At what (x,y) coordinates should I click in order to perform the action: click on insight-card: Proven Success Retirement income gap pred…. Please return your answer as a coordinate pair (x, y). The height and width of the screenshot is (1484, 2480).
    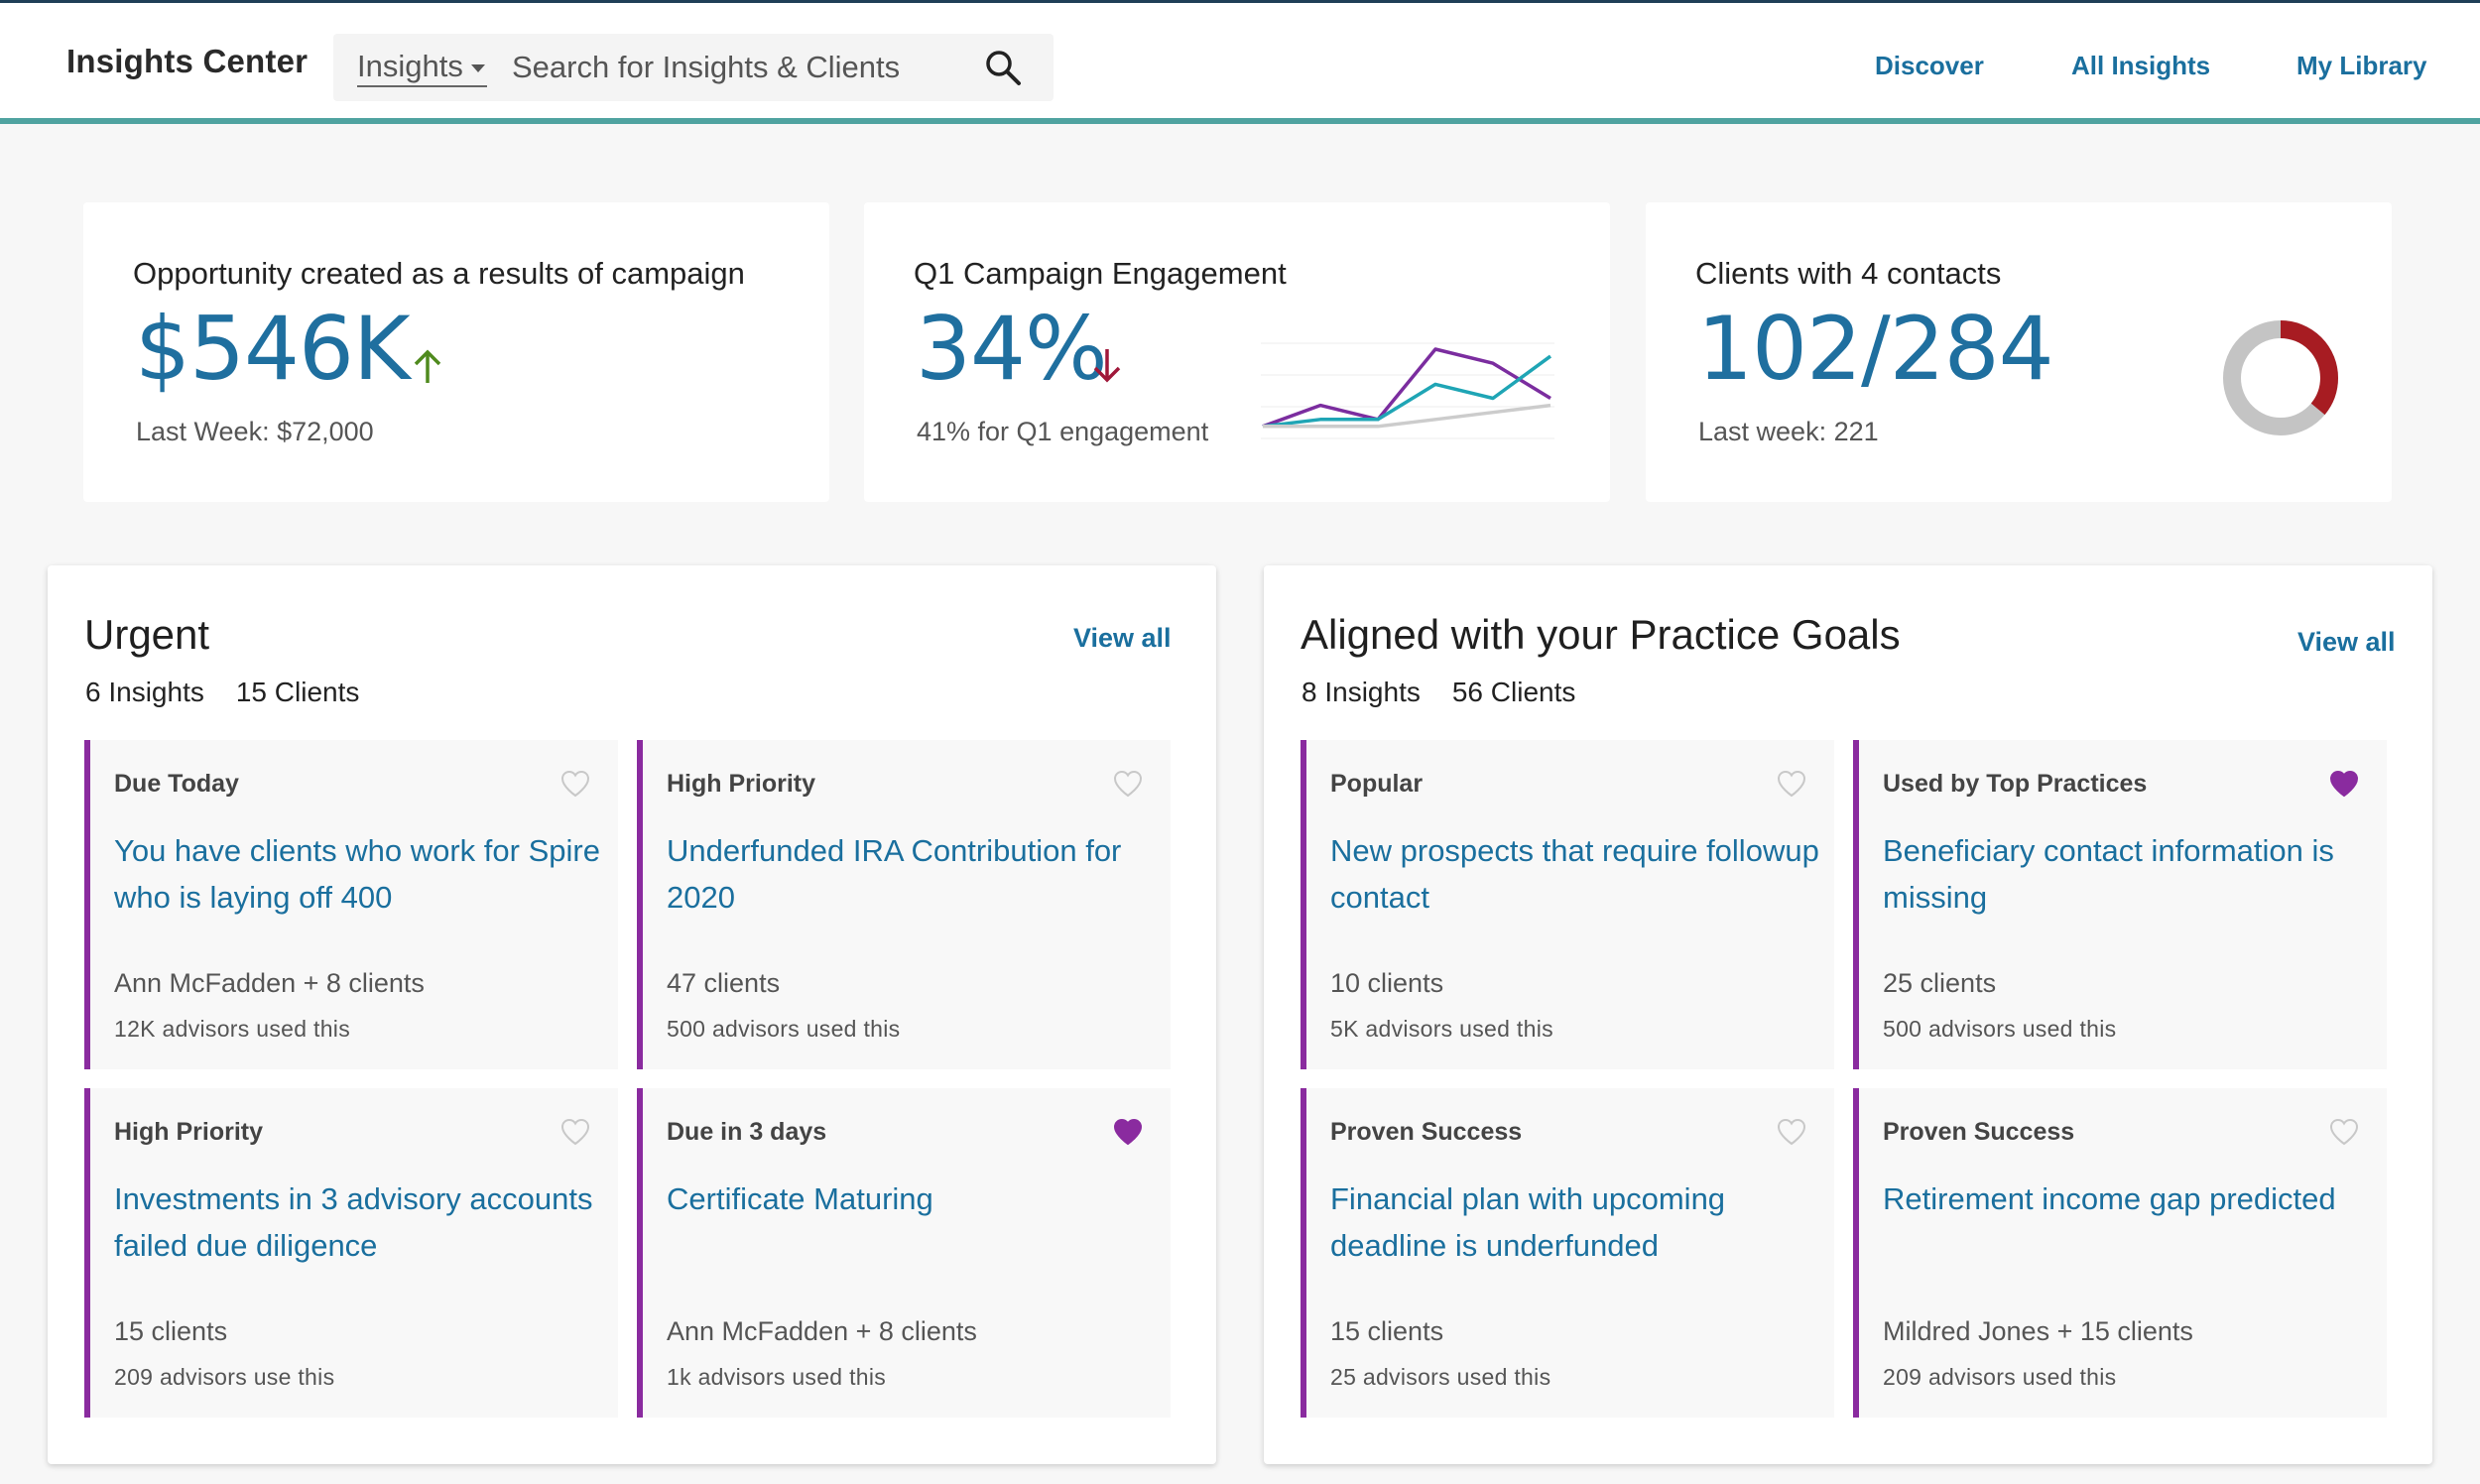
    Looking at the image, I should click on (2120, 1253).